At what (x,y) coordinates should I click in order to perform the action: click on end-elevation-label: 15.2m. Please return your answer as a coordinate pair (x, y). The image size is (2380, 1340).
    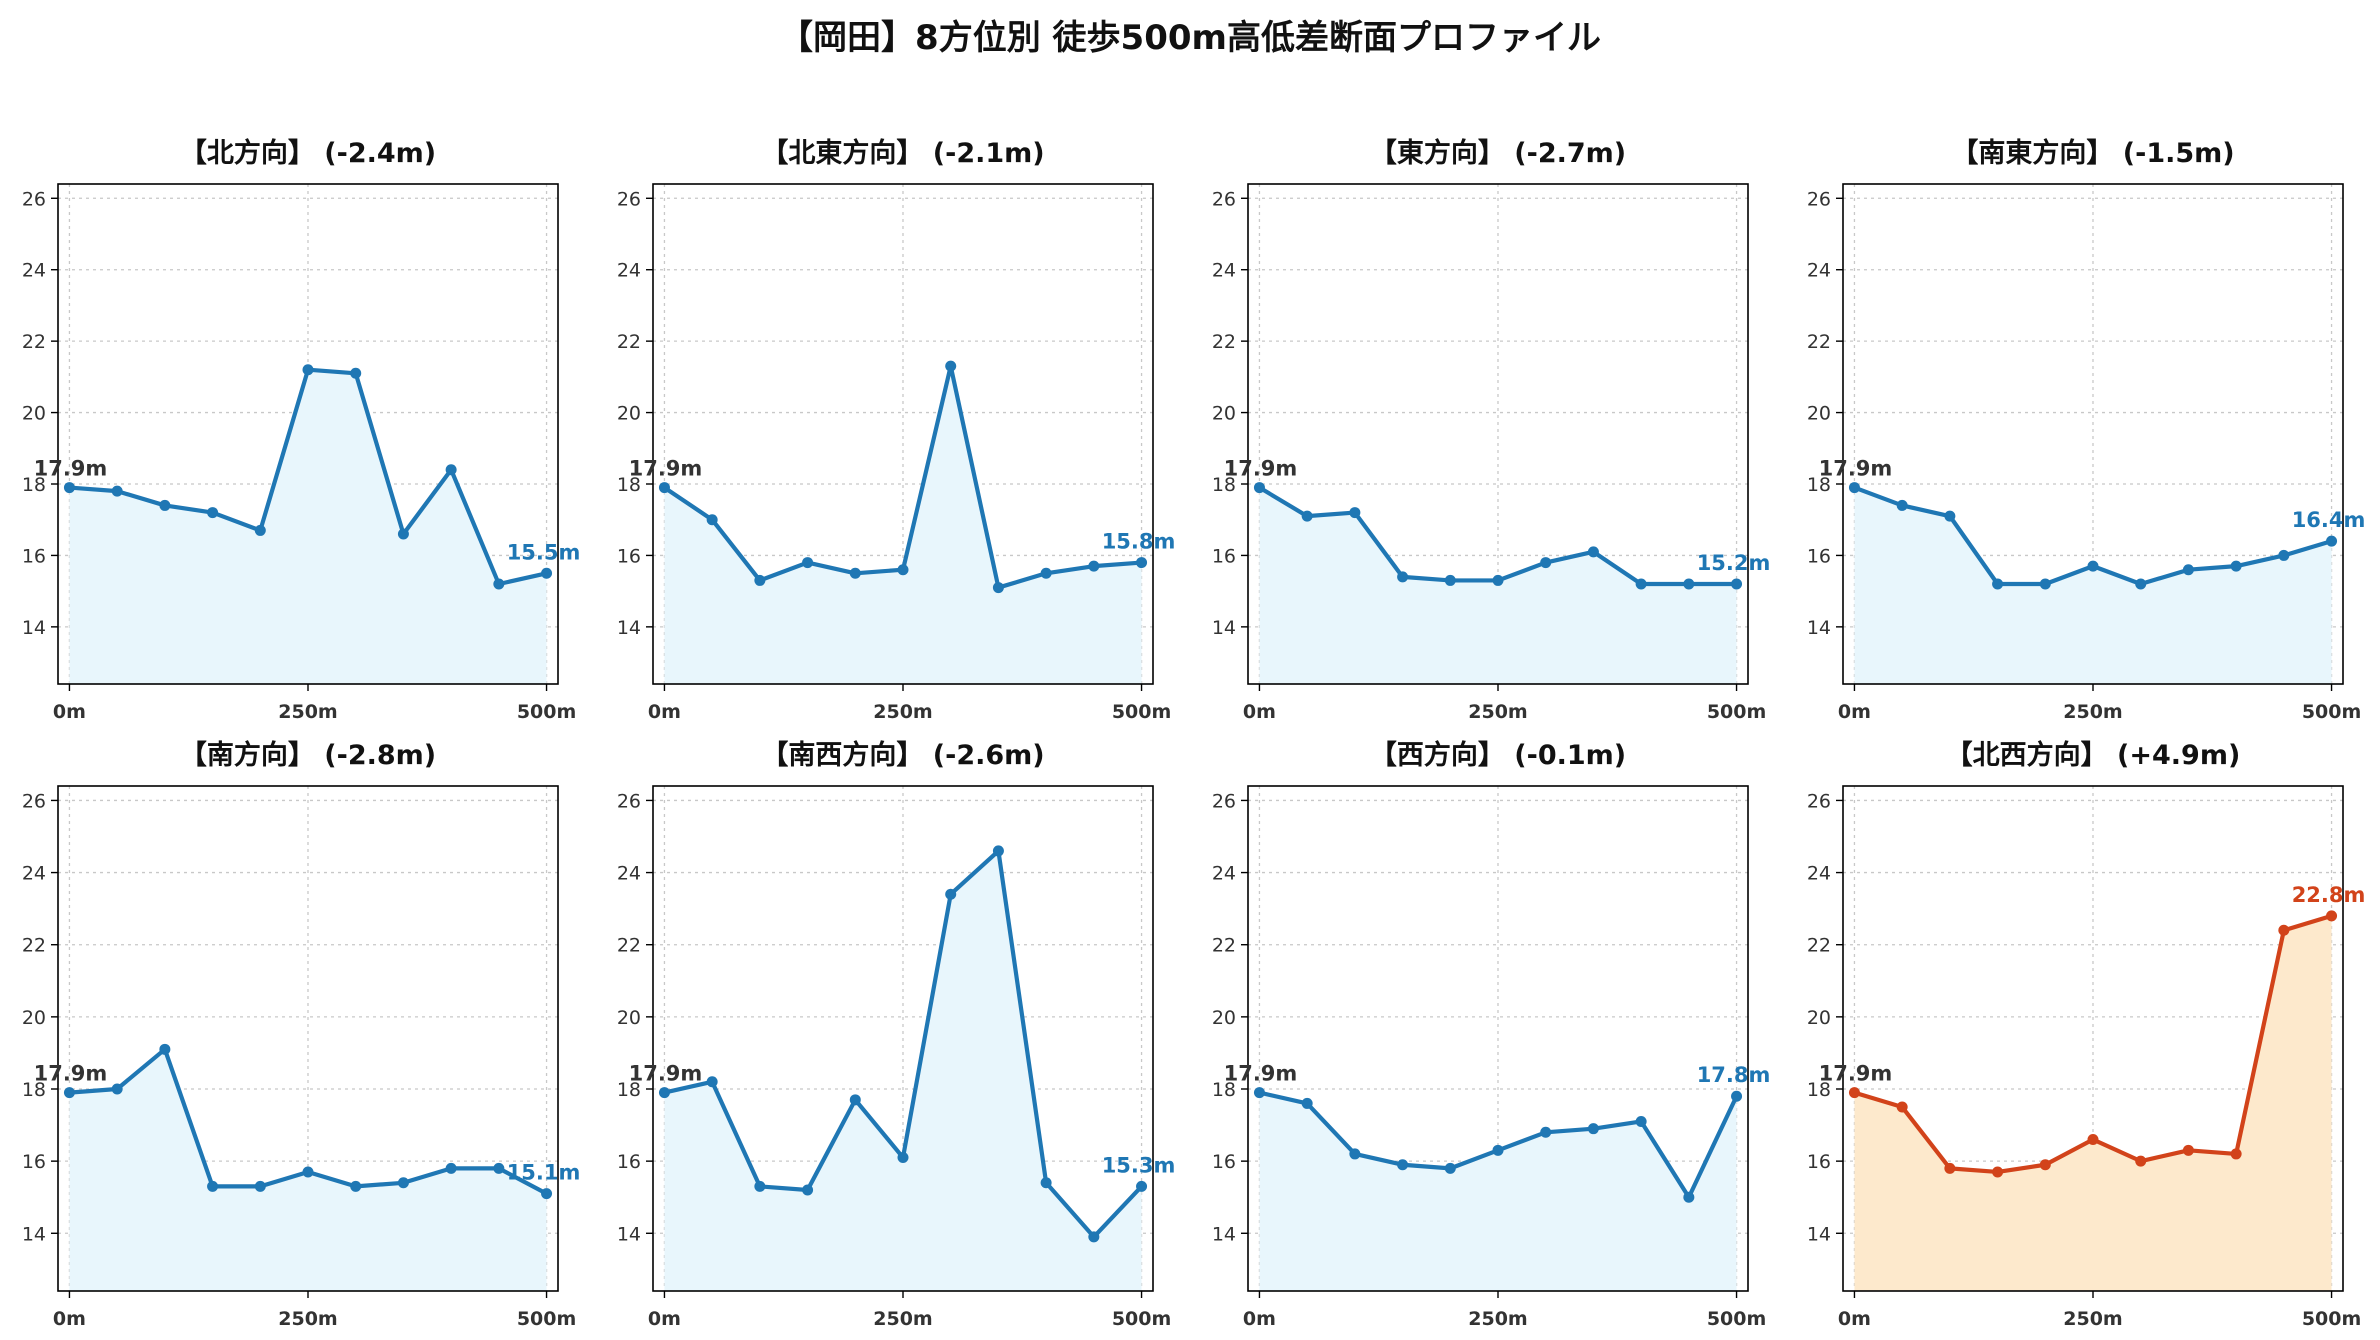
    Looking at the image, I should click on (1734, 563).